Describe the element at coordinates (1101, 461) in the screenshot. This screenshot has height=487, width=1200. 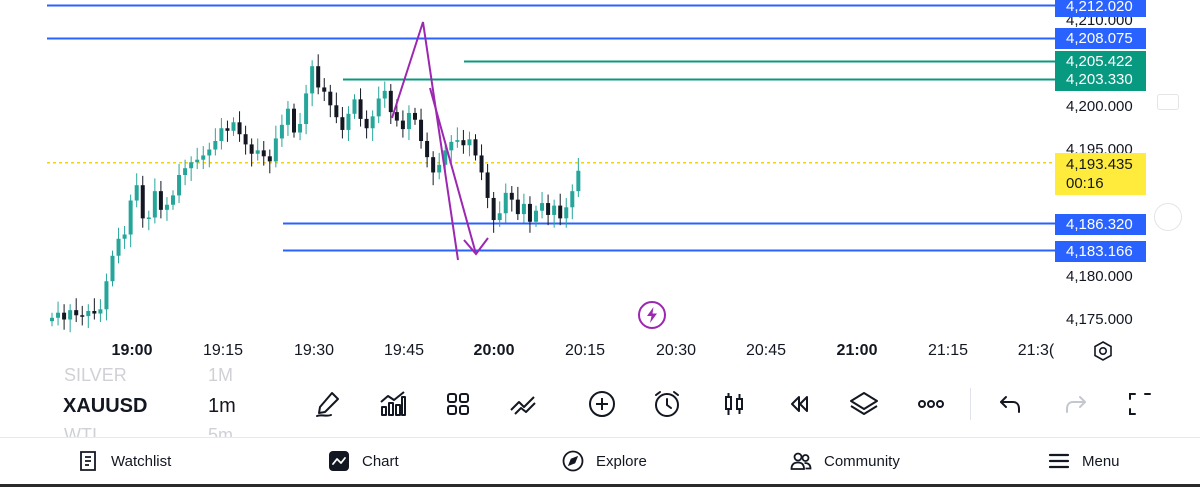
I see `nav-label: Menu` at that location.